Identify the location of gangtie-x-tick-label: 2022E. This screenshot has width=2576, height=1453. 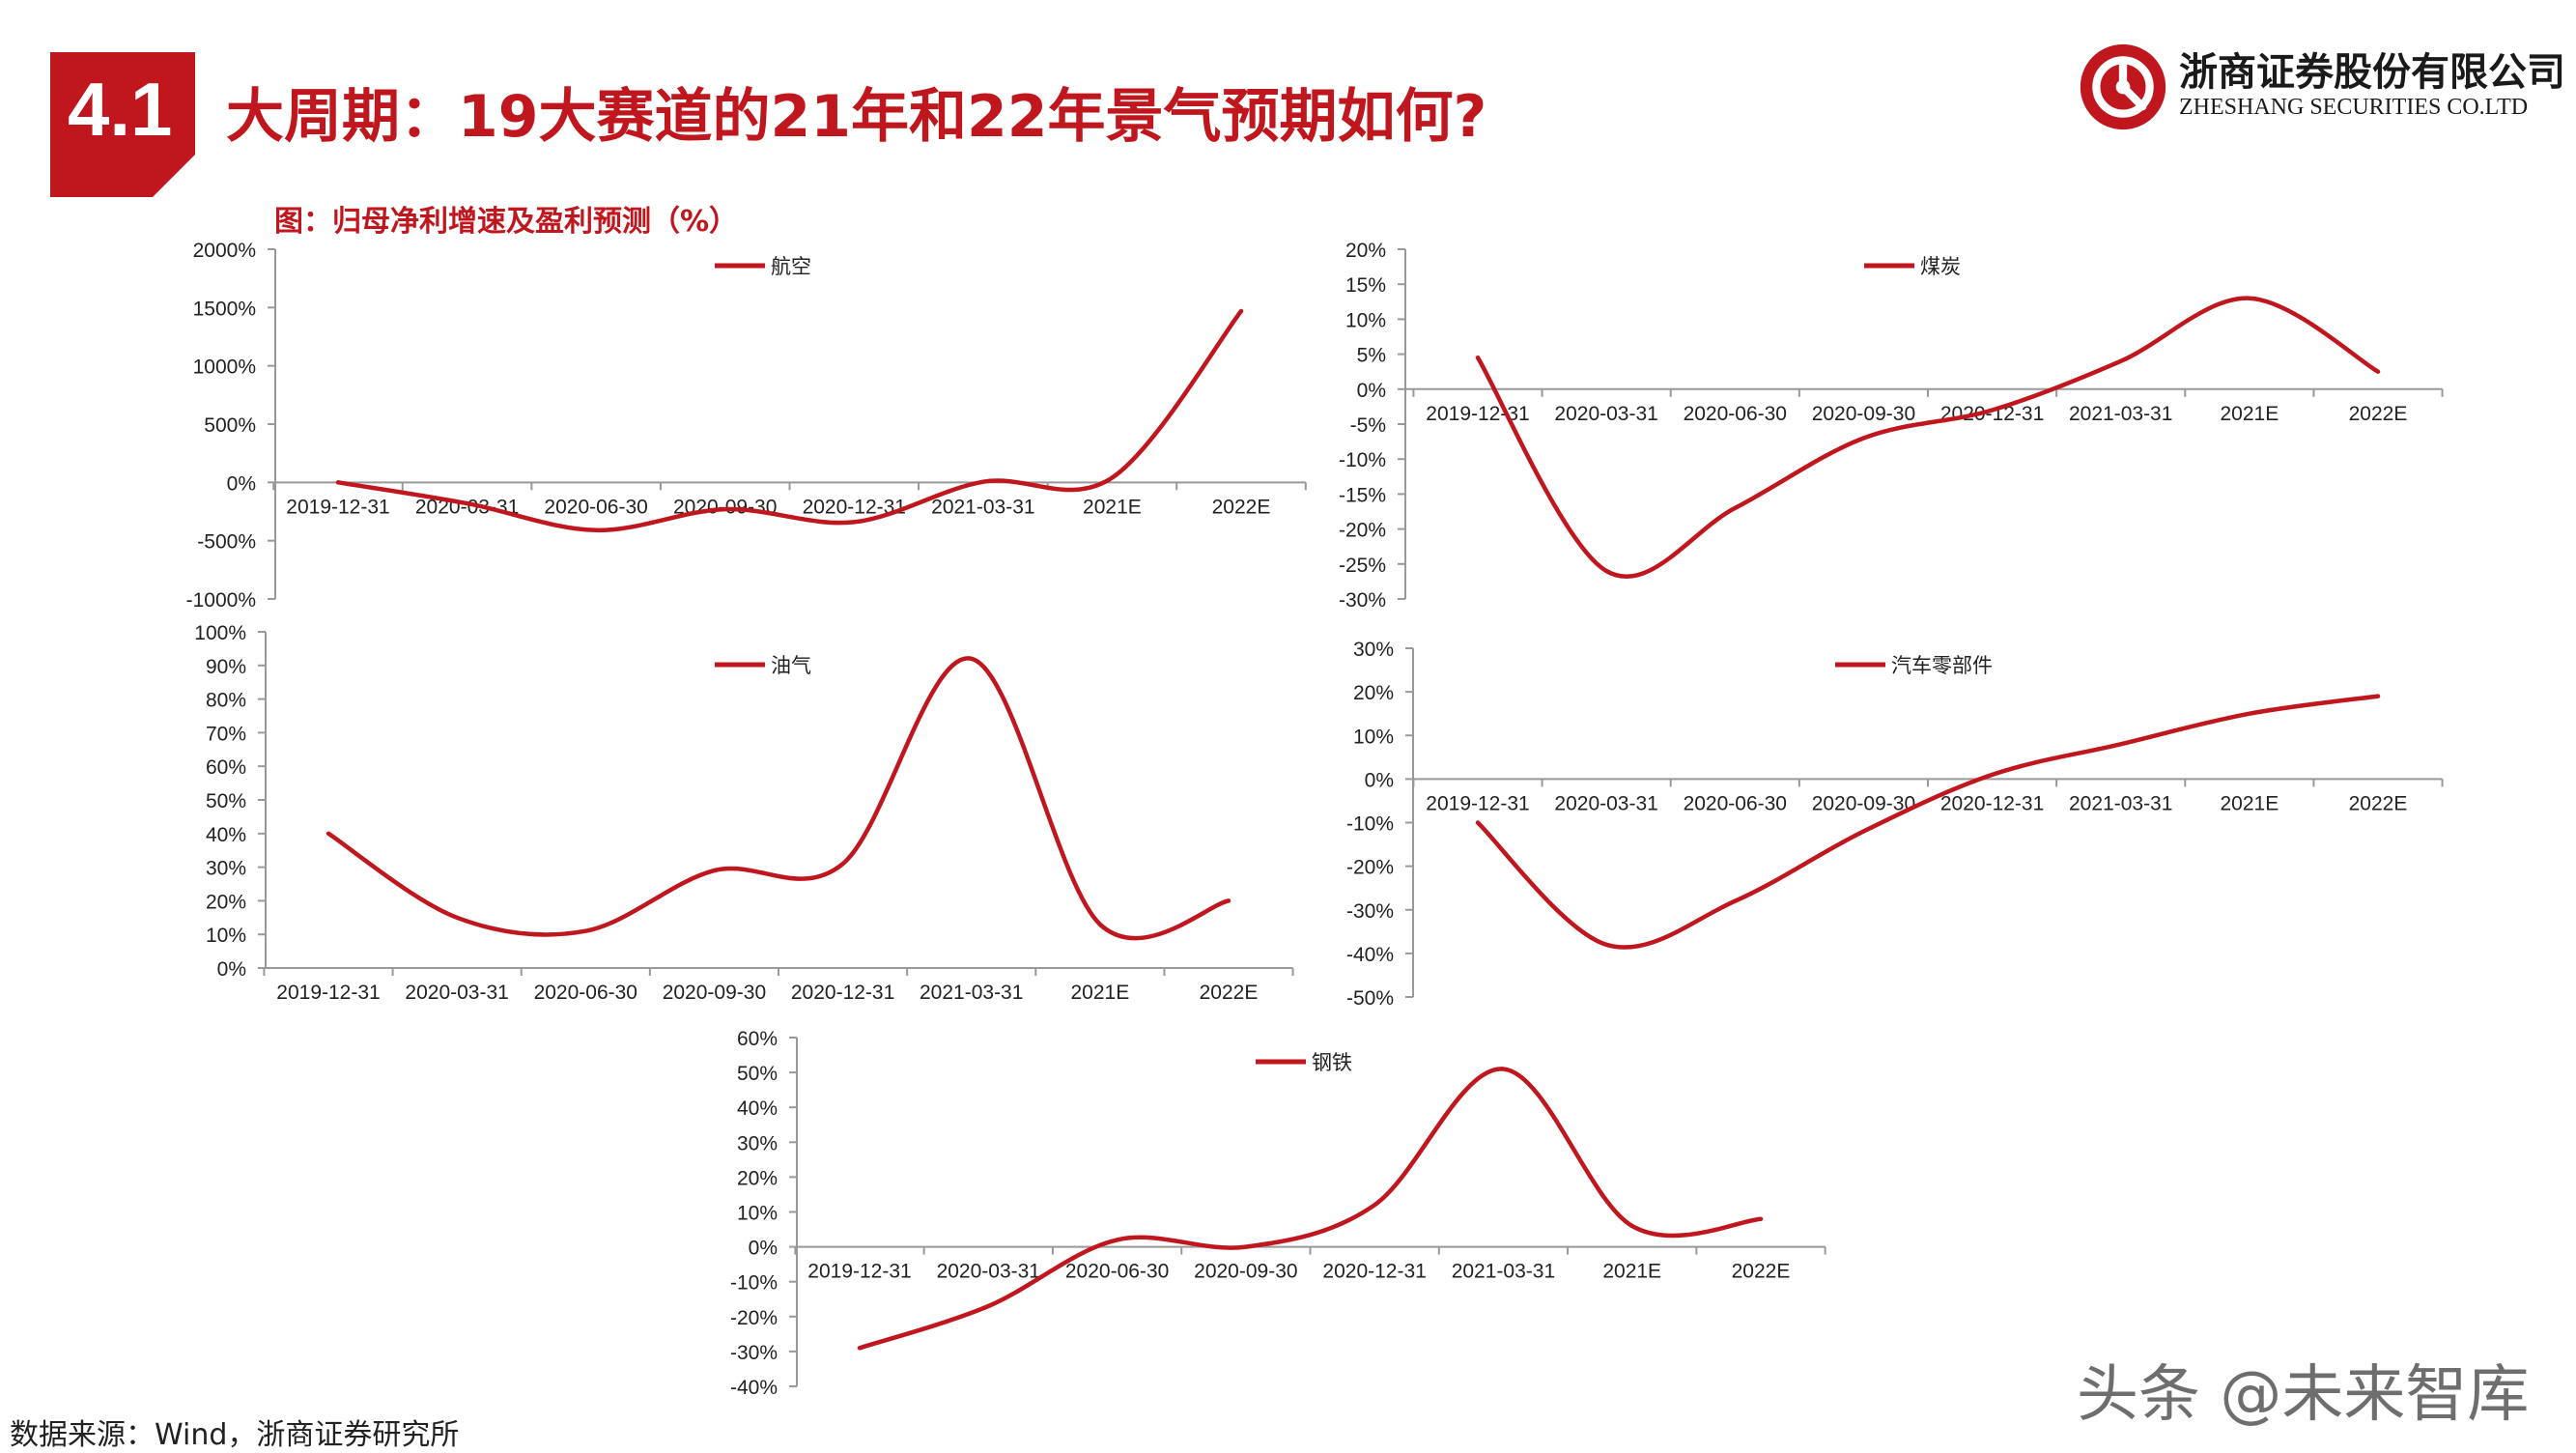
(1761, 1272).